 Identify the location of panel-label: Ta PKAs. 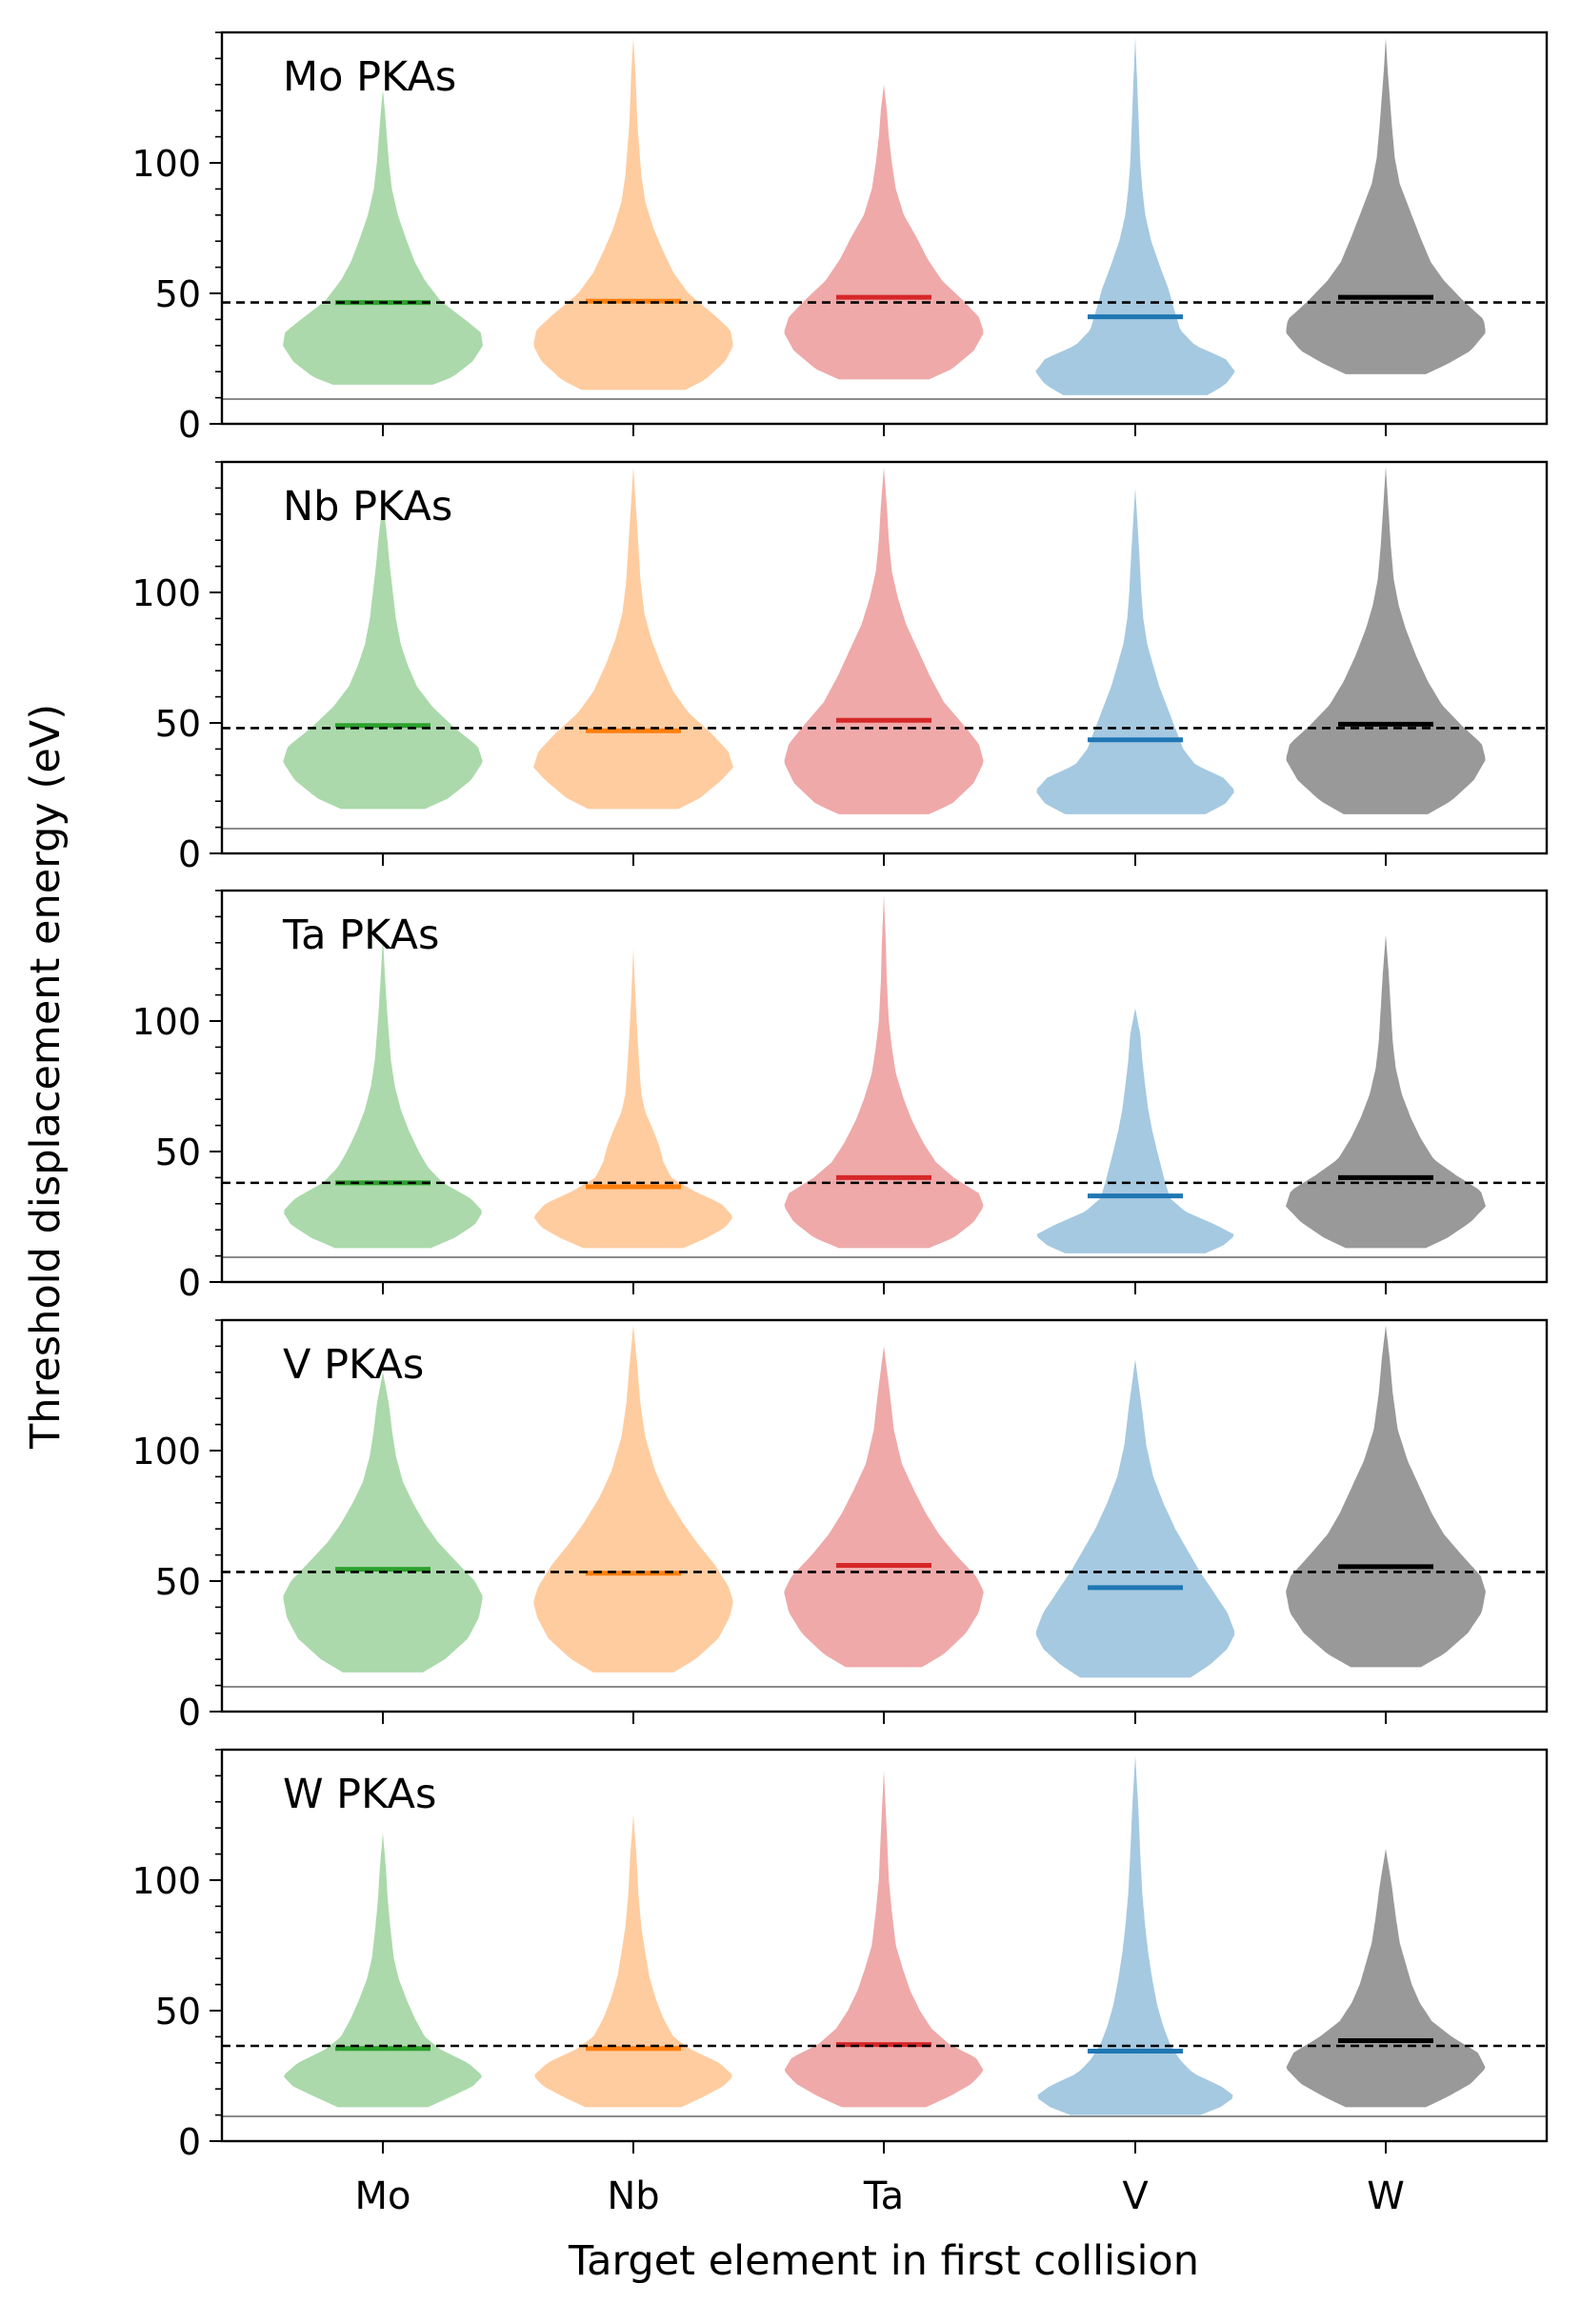
(361, 936).